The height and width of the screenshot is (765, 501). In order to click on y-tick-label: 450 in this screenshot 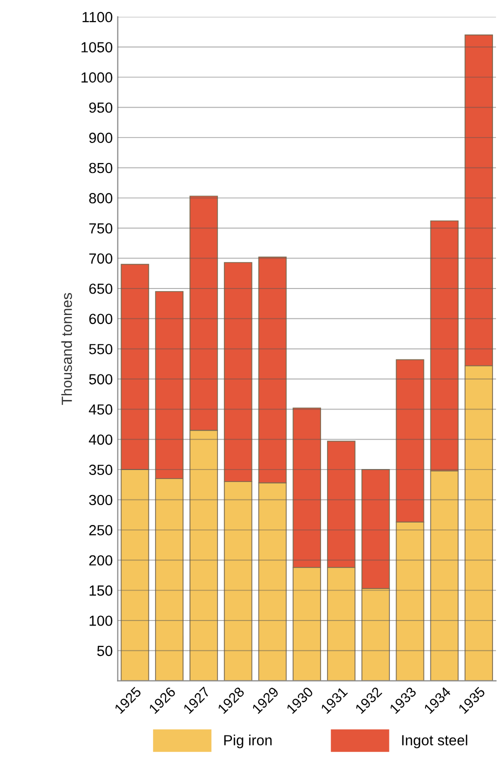, I will do `click(100, 409)`.